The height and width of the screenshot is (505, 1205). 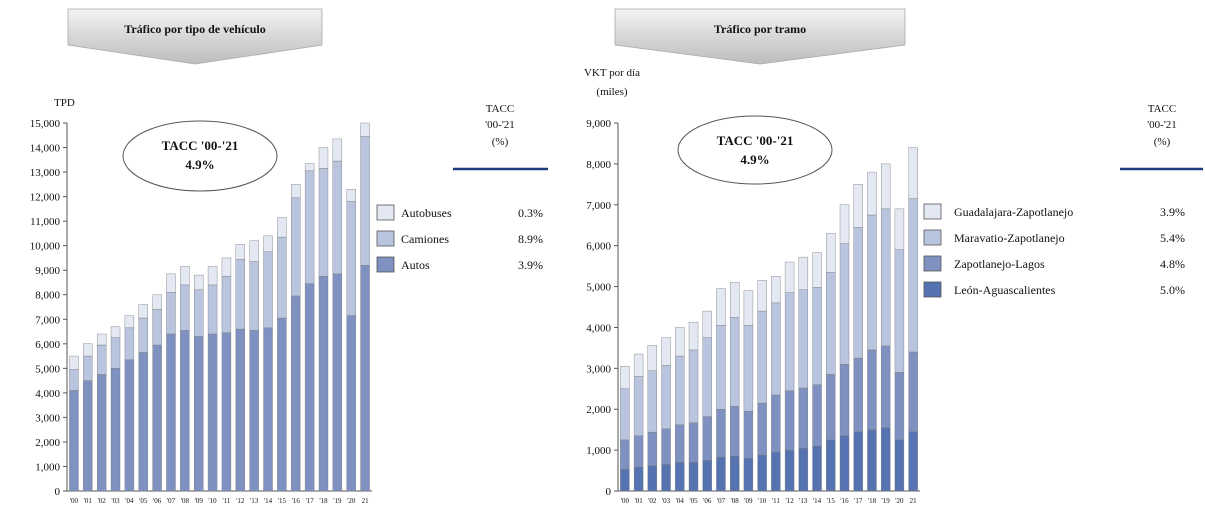 I want to click on y-tick-label: 8,000, so click(x=47, y=296).